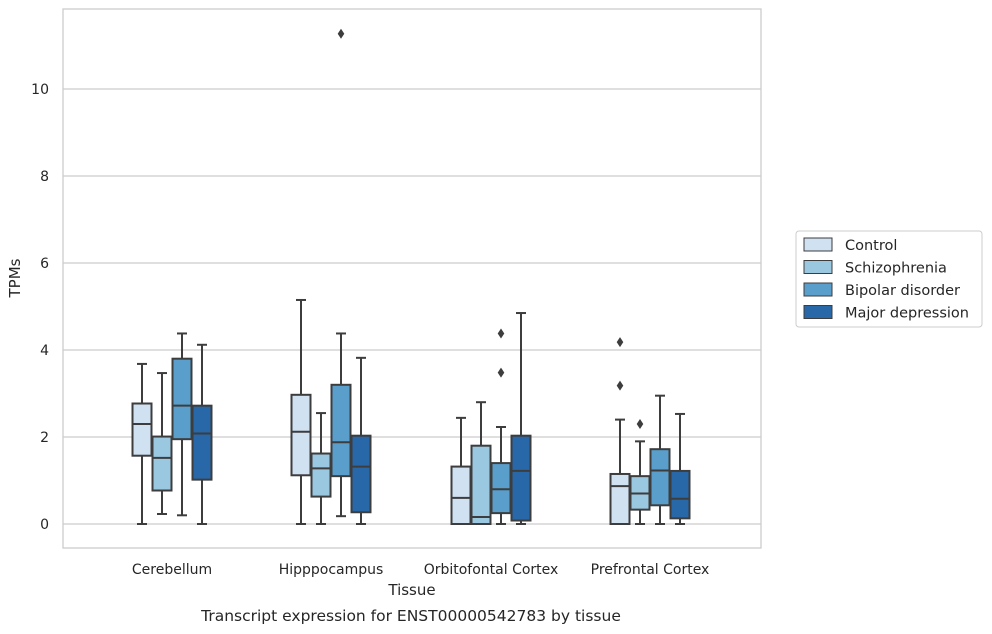 The width and height of the screenshot is (992, 634). Describe the element at coordinates (650, 570) in the screenshot. I see `x-tick-label: Prefrontal Cortex` at that location.